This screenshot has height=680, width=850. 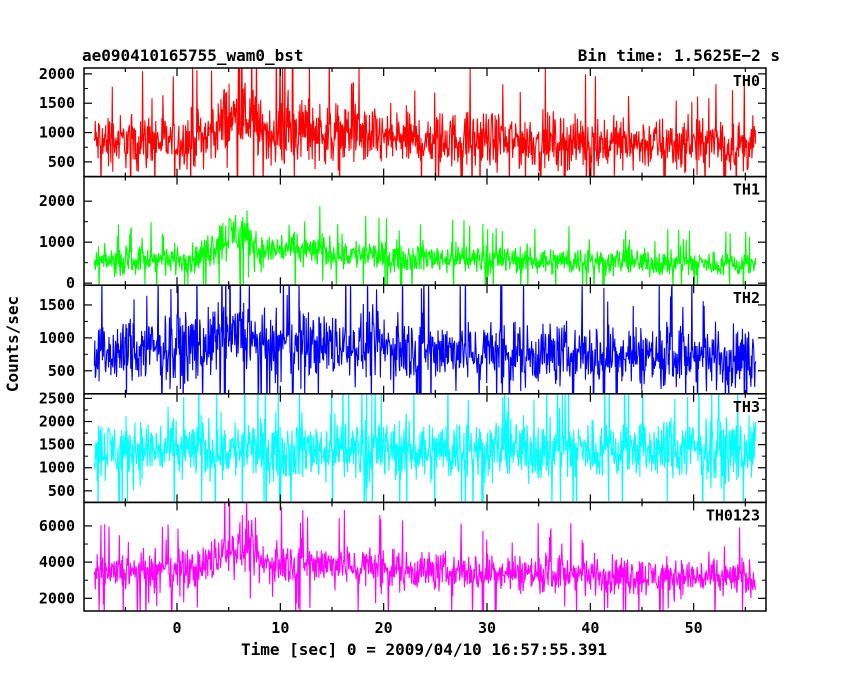 I want to click on panel-label: TH1, so click(x=746, y=190).